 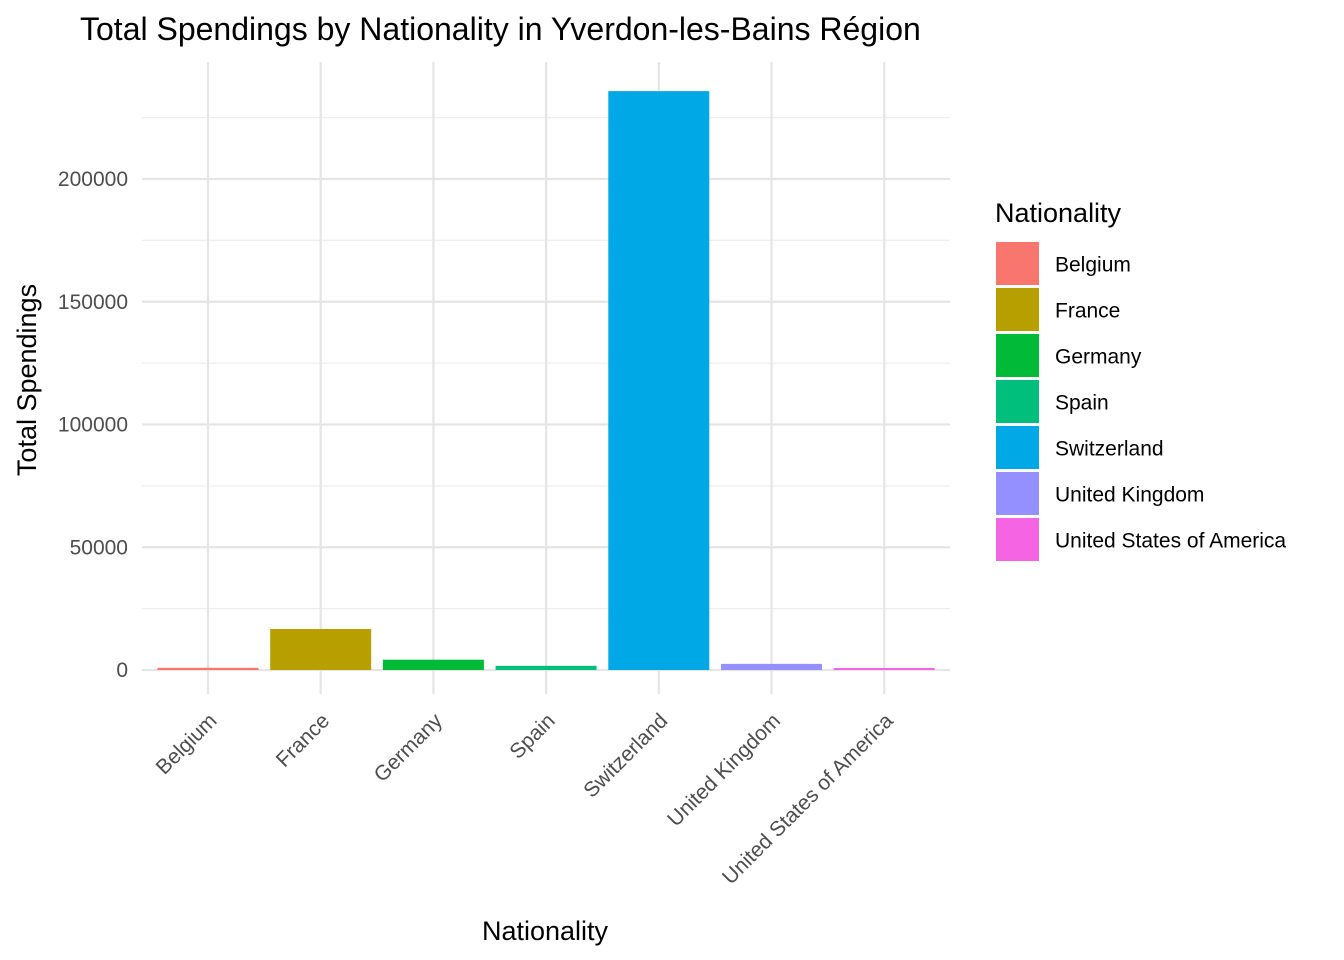 I want to click on x-tick-label: United Kingdom, so click(x=724, y=770).